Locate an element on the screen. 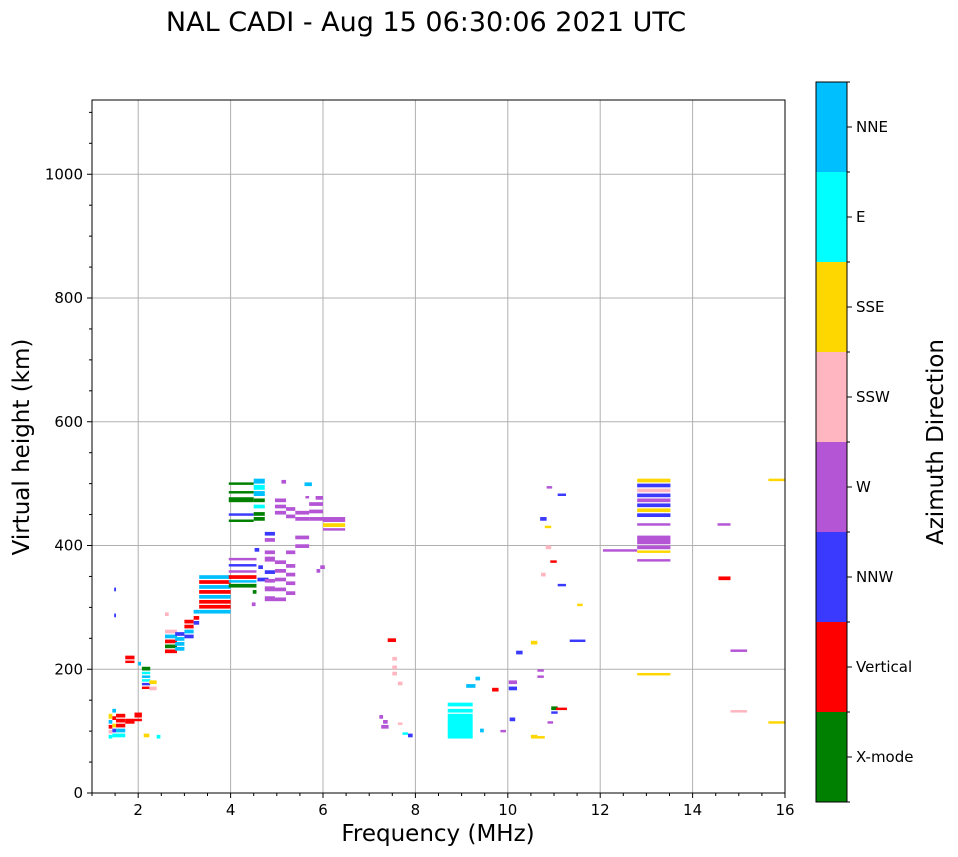  colorbar-ticks: X-mode Vertical NNW W SSW SSE E NNE is located at coordinates (880, 442).